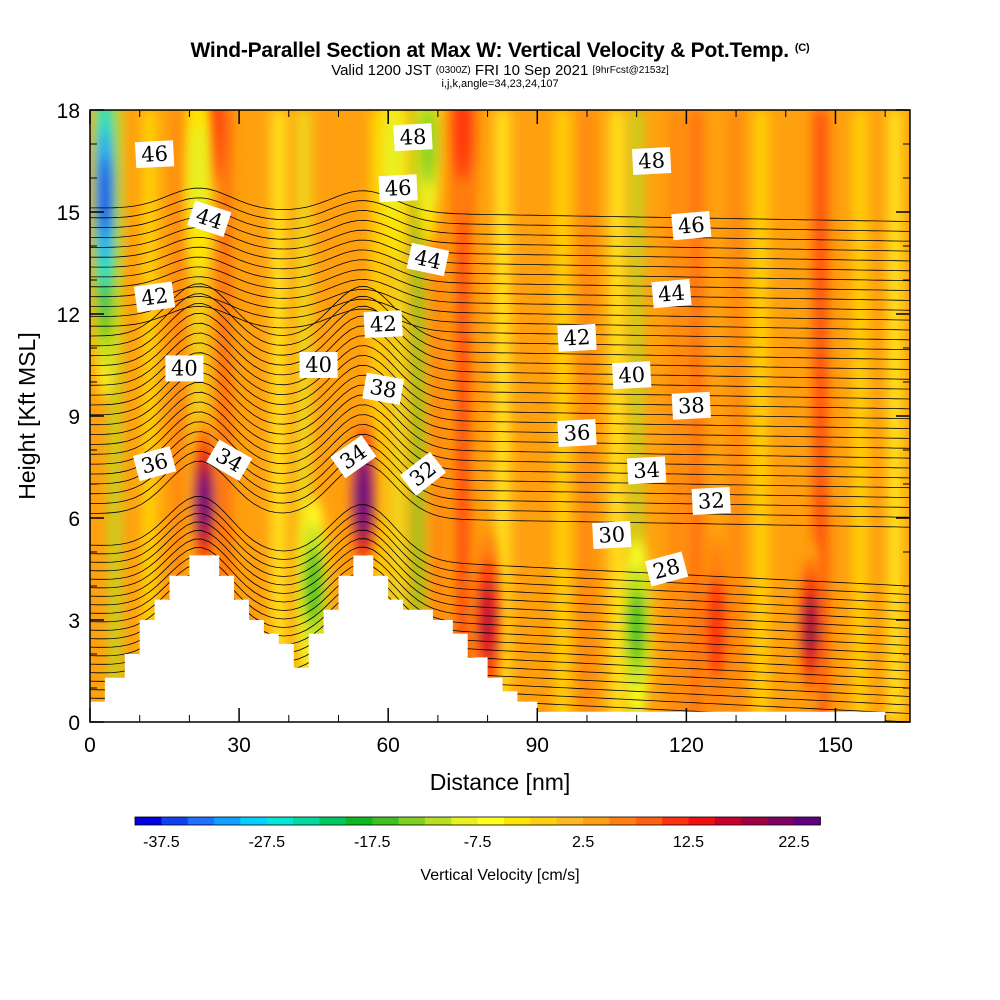 This screenshot has height=1000, width=1000. What do you see at coordinates (184, 368) in the screenshot?
I see `contour-label-11: 40` at bounding box center [184, 368].